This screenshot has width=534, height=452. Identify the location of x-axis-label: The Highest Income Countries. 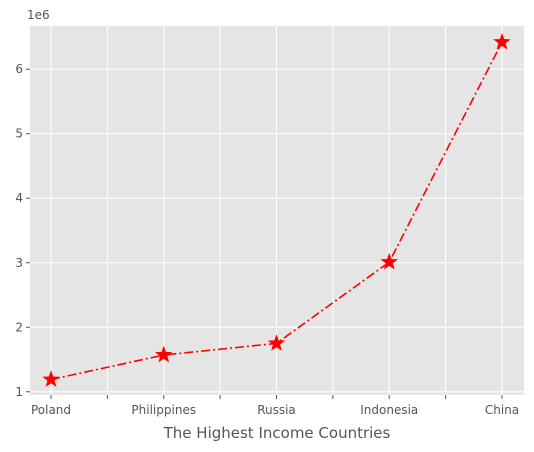
(277, 433).